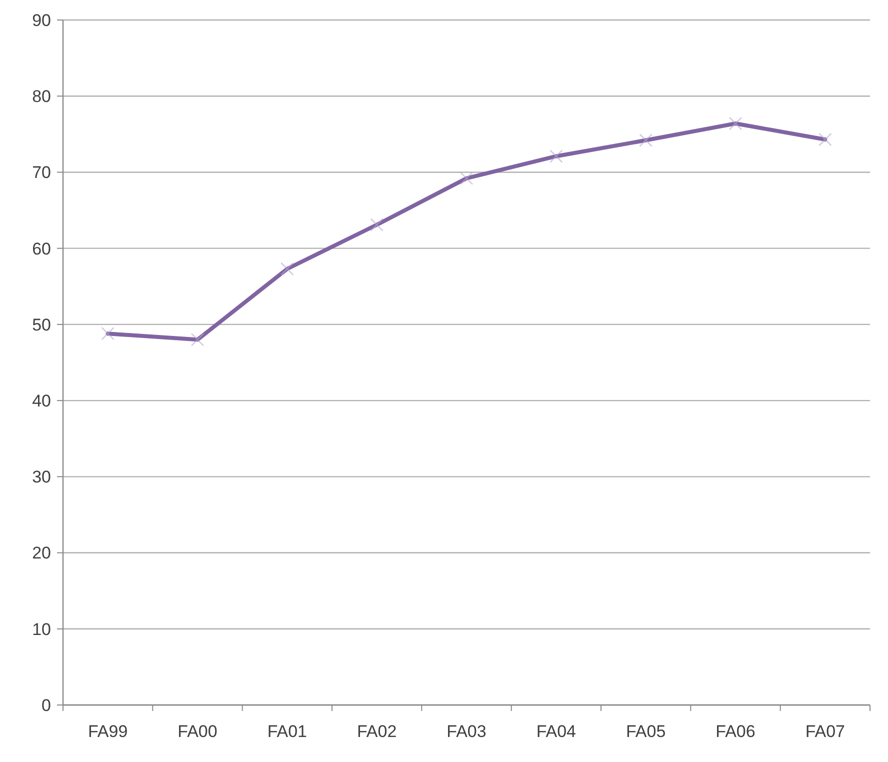 This screenshot has height=762, width=888. I want to click on x-tick-label: FA06, so click(736, 731).